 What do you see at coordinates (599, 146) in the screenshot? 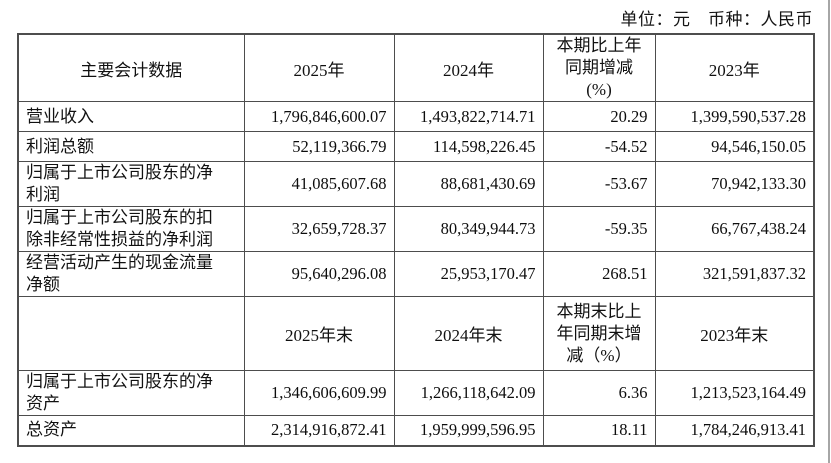
I see `value-change: -54.52` at bounding box center [599, 146].